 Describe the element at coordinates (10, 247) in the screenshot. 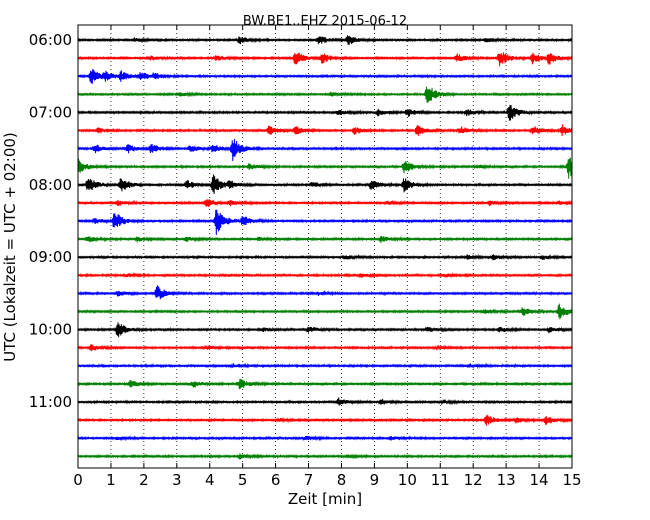

I see `y-axis-label: UTC (Lokalzeit = UTC + 02:00)` at that location.